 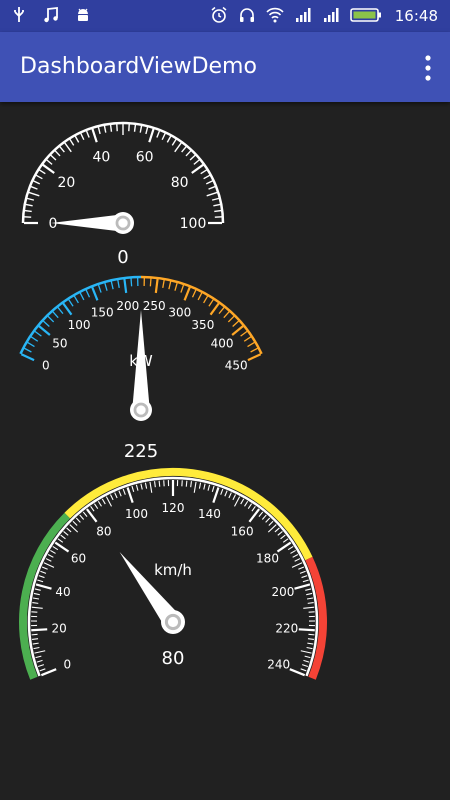 What do you see at coordinates (173, 508) in the screenshot?
I see `gauge-3-tick-label: 120` at bounding box center [173, 508].